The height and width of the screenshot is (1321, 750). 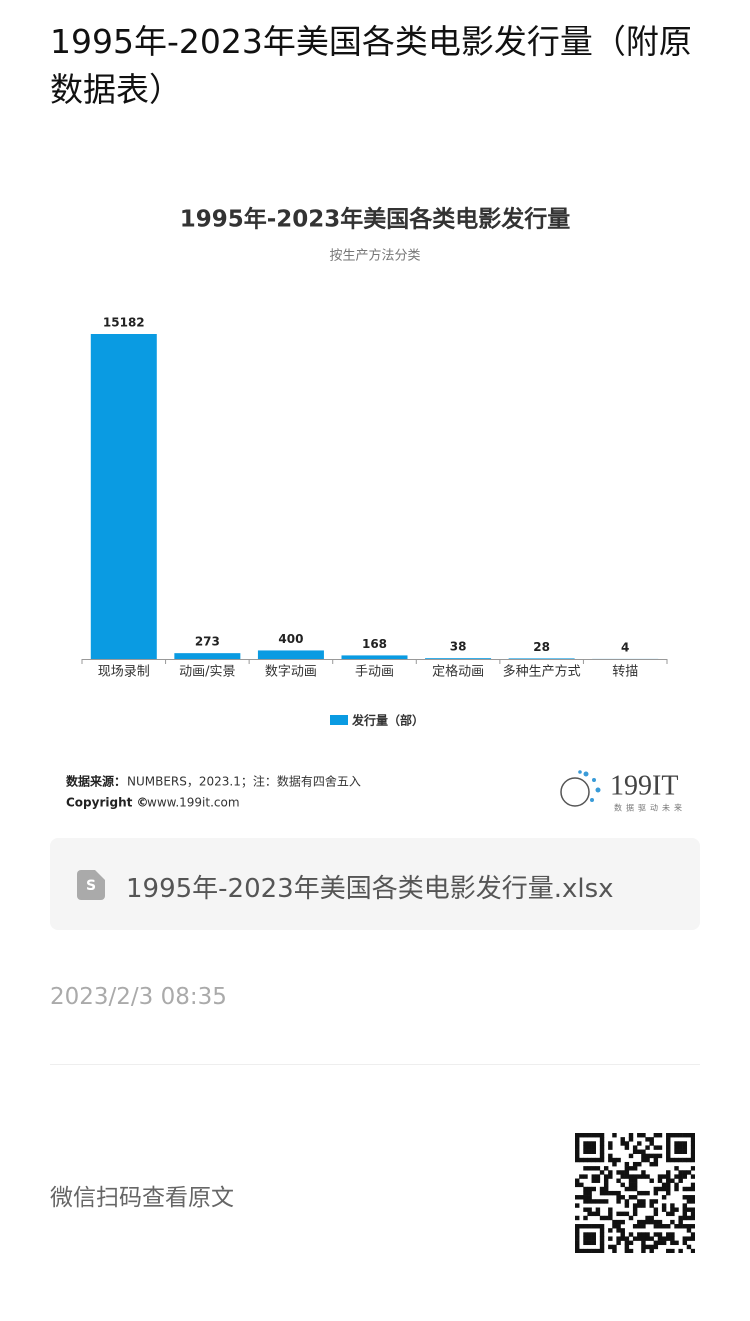 What do you see at coordinates (541, 647) in the screenshot?
I see `value-label: 28` at bounding box center [541, 647].